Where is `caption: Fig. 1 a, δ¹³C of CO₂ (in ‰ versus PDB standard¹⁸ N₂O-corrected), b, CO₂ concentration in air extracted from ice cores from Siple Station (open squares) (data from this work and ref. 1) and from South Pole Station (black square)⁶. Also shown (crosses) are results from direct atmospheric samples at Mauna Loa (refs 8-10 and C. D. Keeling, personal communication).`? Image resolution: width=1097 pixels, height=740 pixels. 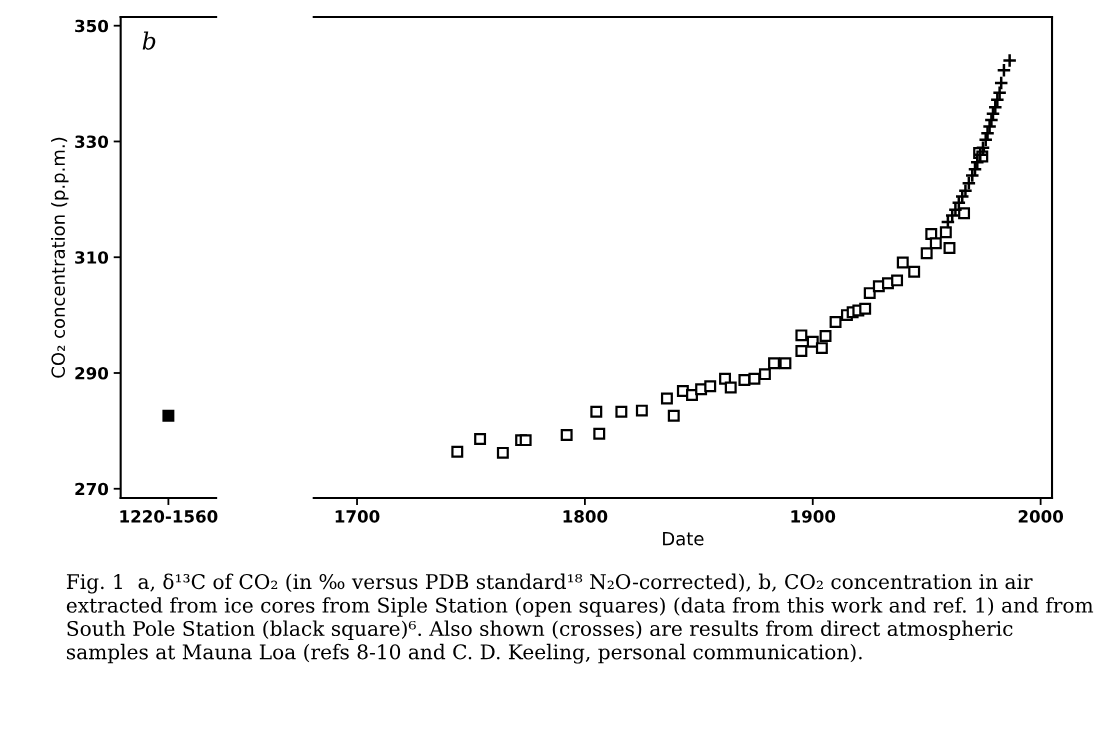
caption: Fig. 1 a, δ¹³C of CO₂ (in ‰ versus PDB standard¹⁸ N₂O-corrected), b, CO₂ concentration in air extracted from ice cores from Siple Station (open squares) (data from this work and ref. 1) and from South Pole Station (black square)⁶. Also shown (crosses) are results from direct atmospheric samples at Mauna Loa (refs 8-10 and C. D. Keeling, personal communication). is located at coordinates (580, 618).